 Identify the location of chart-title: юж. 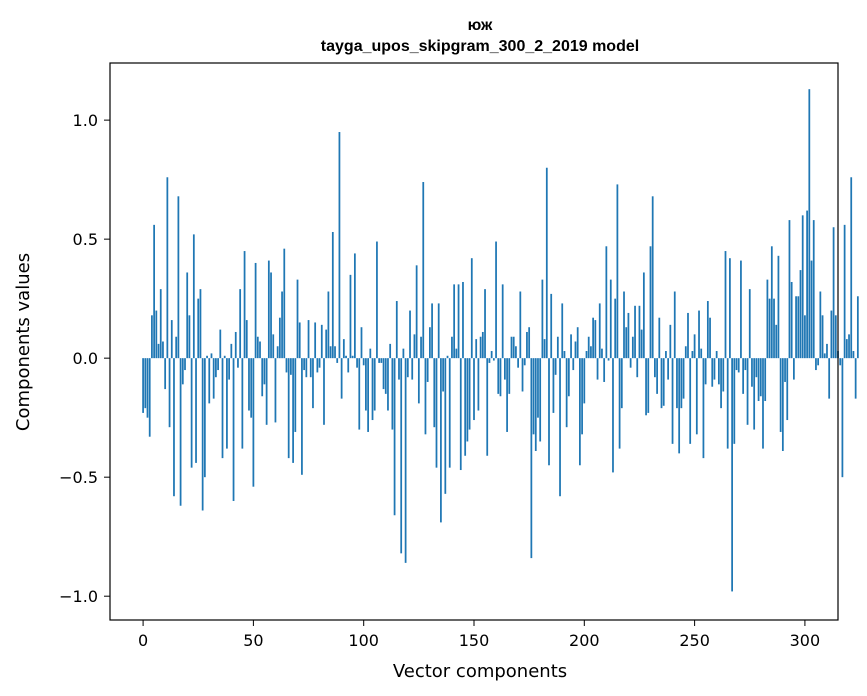
(480, 25).